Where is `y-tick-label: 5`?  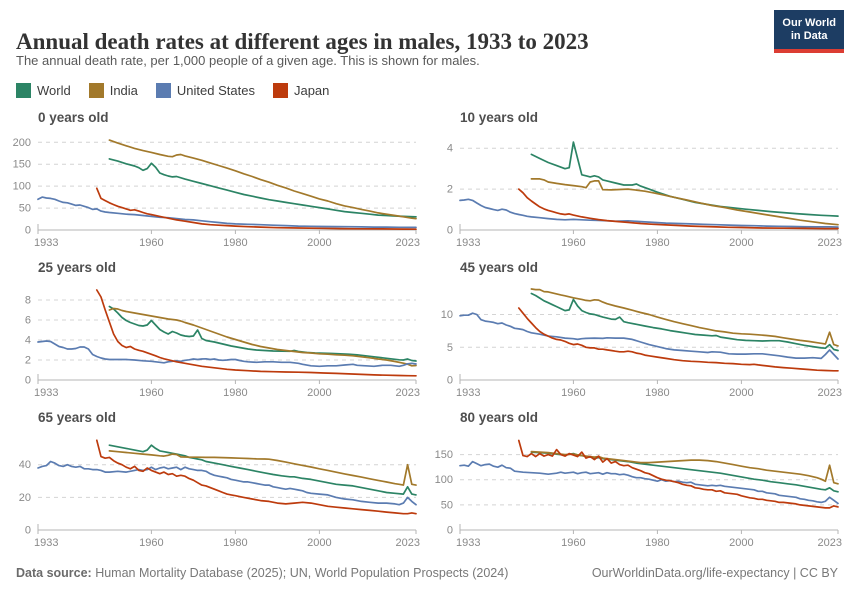
y-tick-label: 5 is located at coordinates (450, 348).